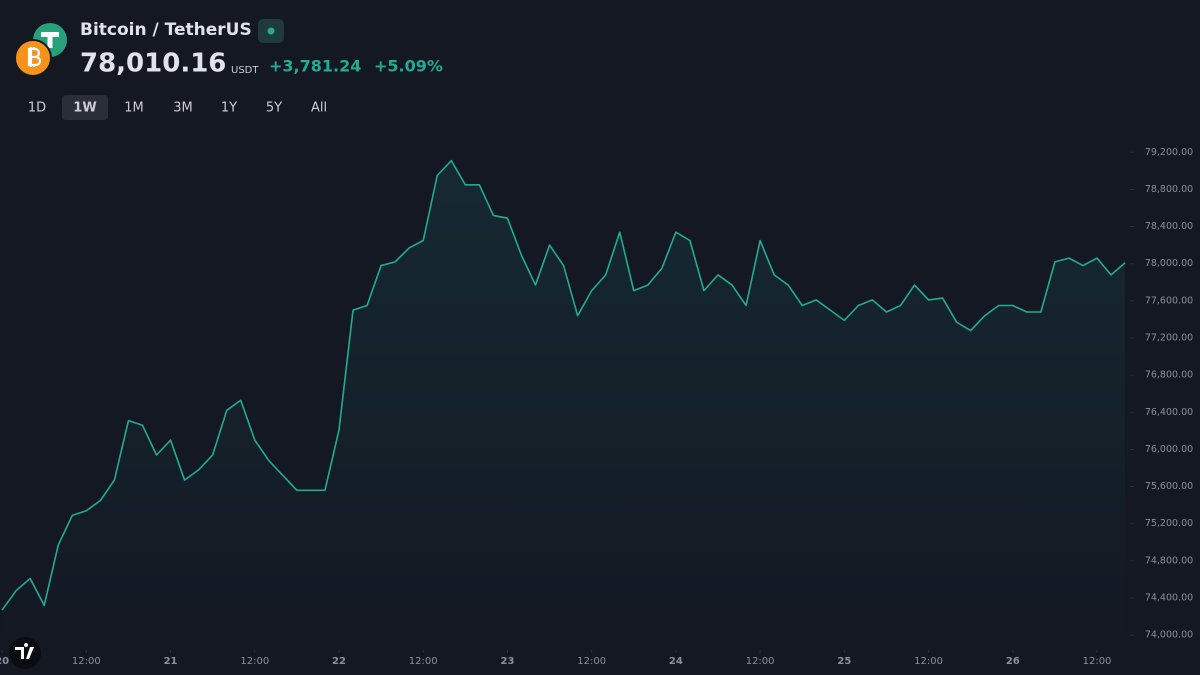 The image size is (1200, 675). What do you see at coordinates (1169, 263) in the screenshot?
I see `y-tick-label: 78,000.00` at bounding box center [1169, 263].